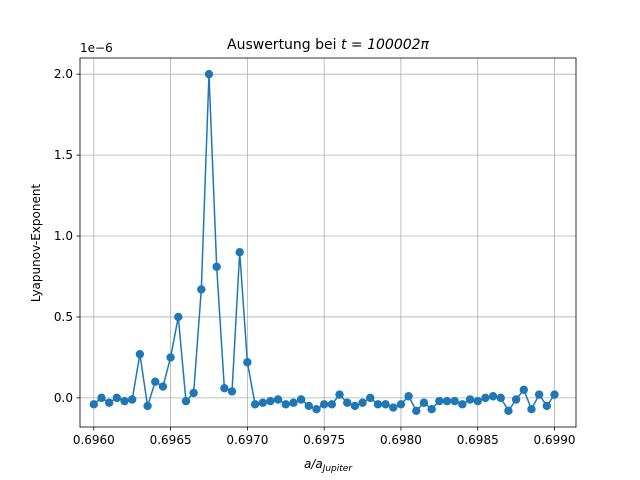 This screenshot has height=480, width=640. Describe the element at coordinates (63, 398) in the screenshot. I see `y-tick-label: 0.0` at that location.